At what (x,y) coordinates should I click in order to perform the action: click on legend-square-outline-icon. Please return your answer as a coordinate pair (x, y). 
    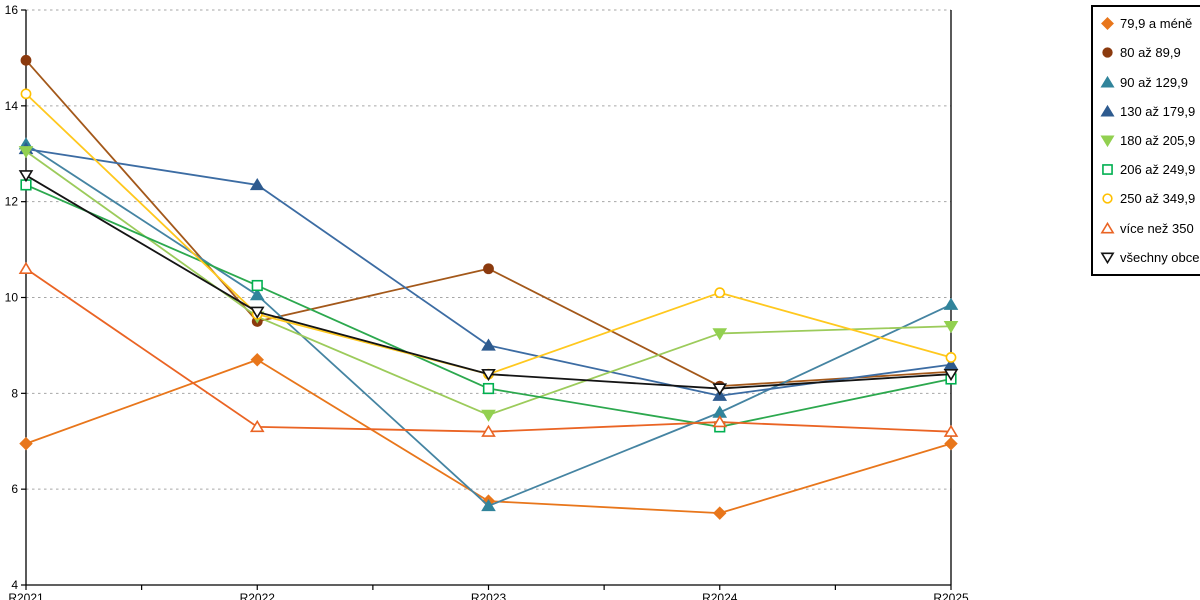
    Looking at the image, I should click on (1107, 170).